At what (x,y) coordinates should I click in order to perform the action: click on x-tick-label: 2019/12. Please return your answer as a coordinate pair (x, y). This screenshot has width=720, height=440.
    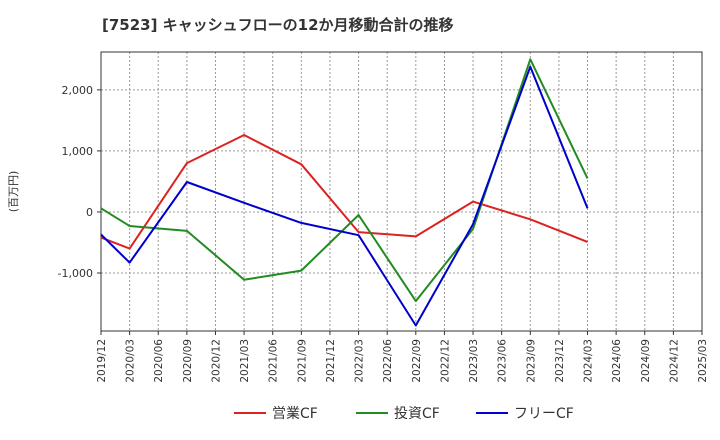
    Looking at the image, I should click on (102, 361).